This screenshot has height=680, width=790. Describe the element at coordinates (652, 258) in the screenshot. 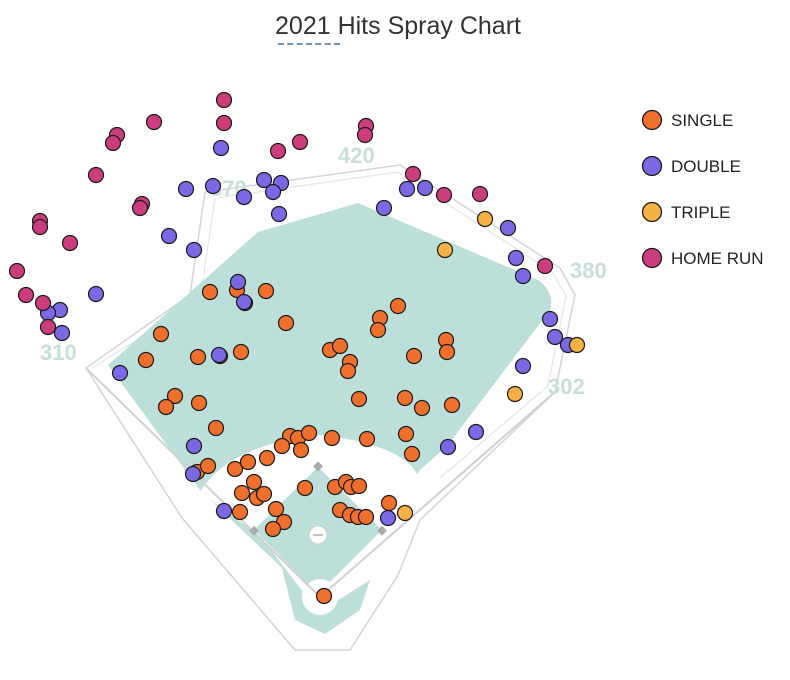

I see `legend-marker-home-run` at that location.